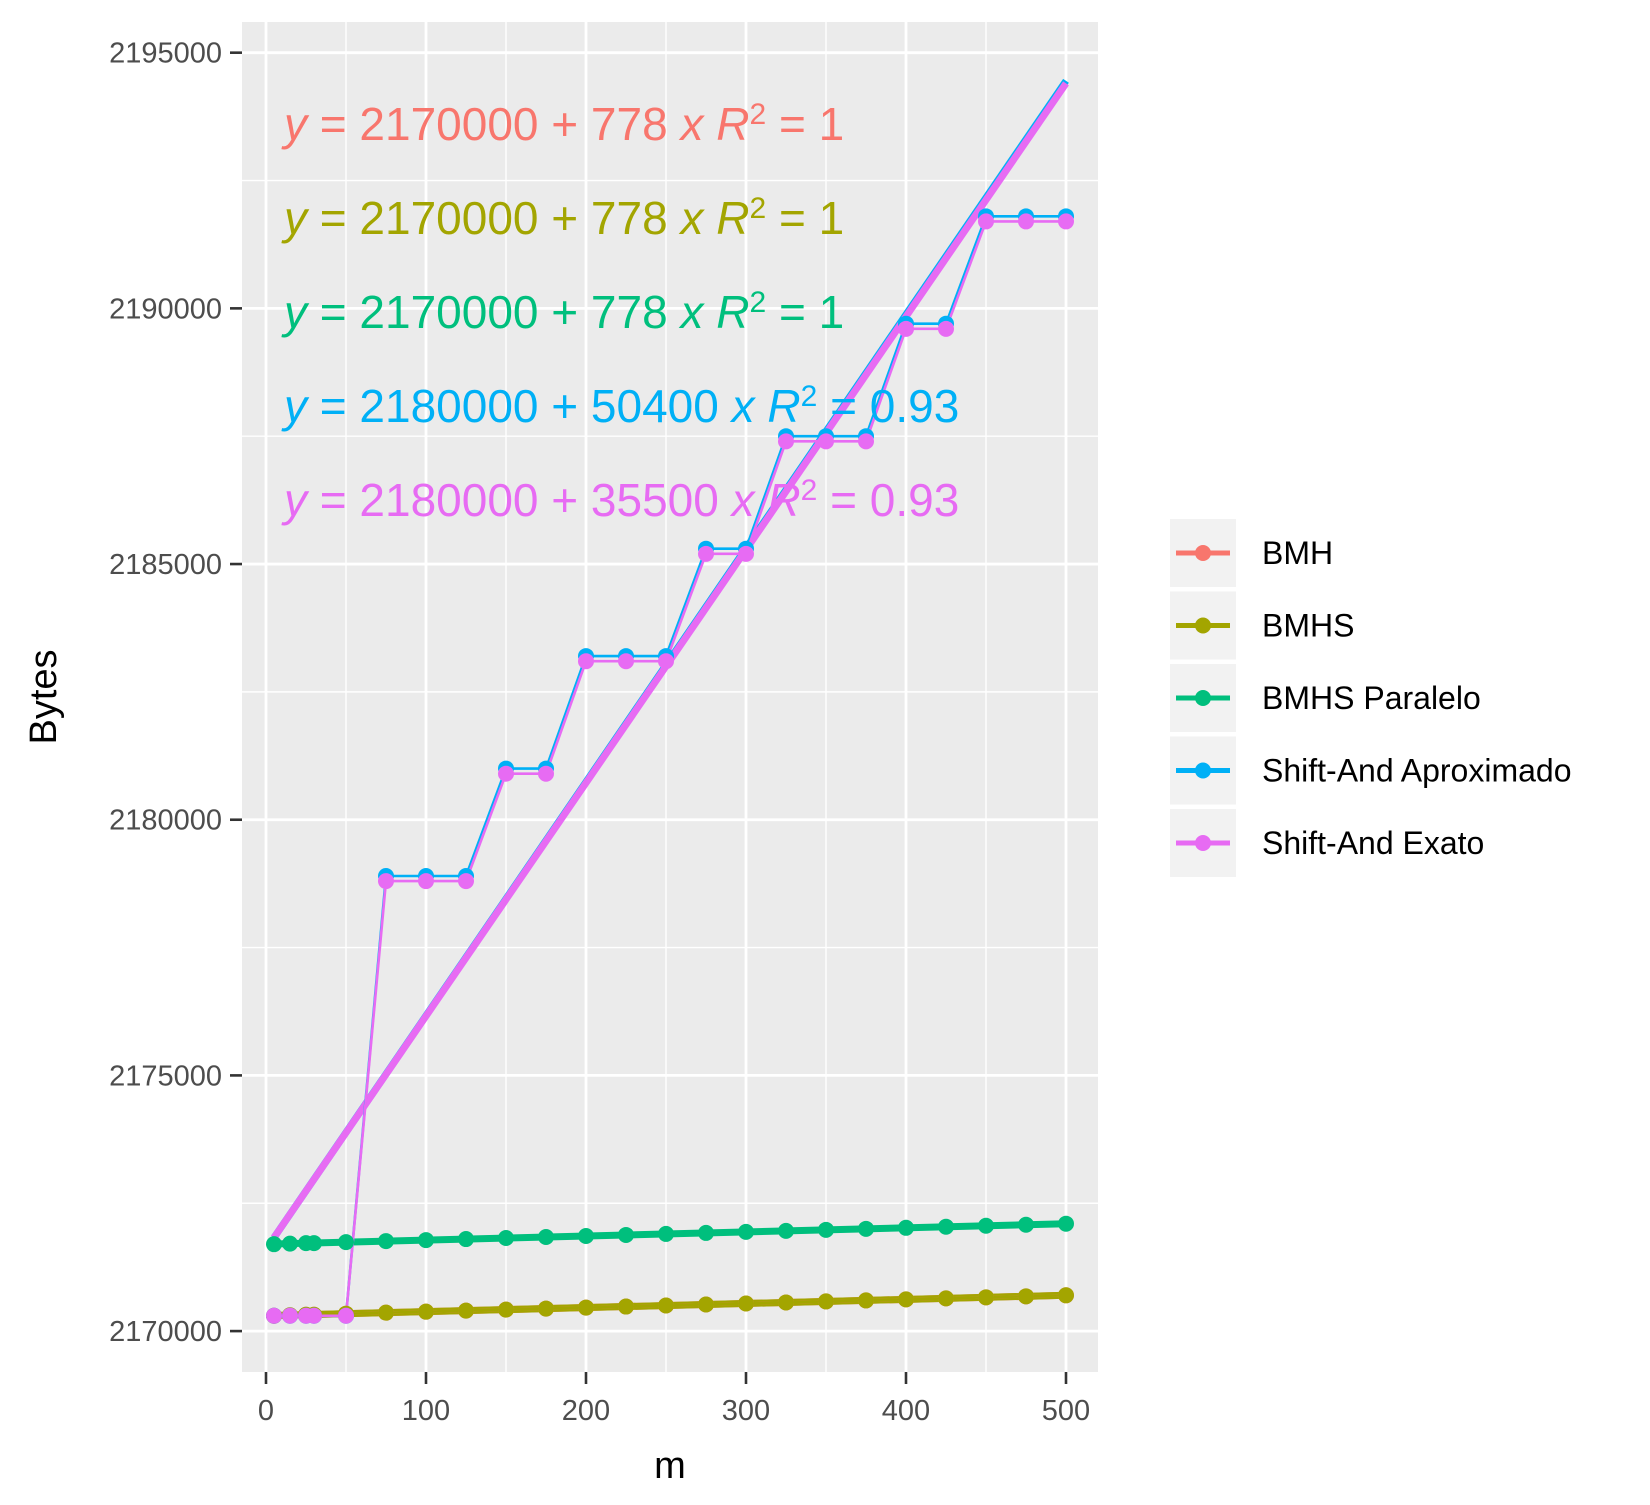 The height and width of the screenshot is (1505, 1650). What do you see at coordinates (165, 565) in the screenshot?
I see `y-tick-label: 2185000` at bounding box center [165, 565].